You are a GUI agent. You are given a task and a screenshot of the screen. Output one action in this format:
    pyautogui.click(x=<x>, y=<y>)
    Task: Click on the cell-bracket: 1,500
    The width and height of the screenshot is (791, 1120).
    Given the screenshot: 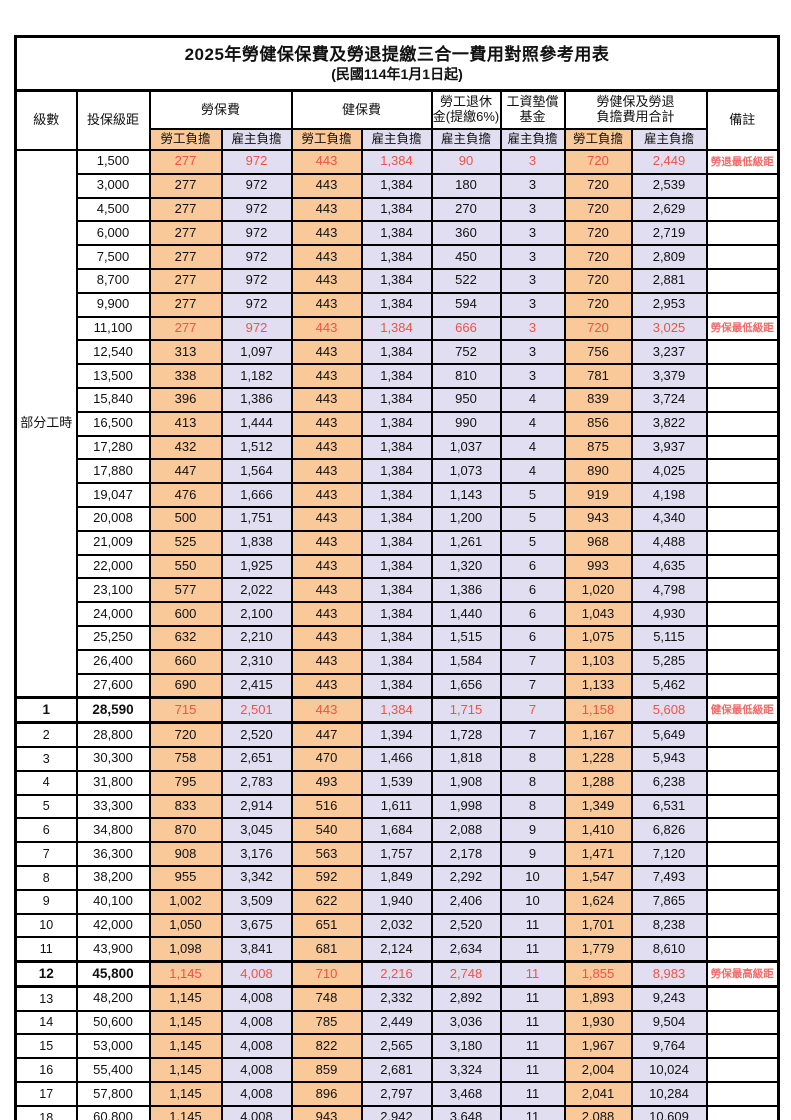 What is the action you would take?
    pyautogui.click(x=113, y=162)
    